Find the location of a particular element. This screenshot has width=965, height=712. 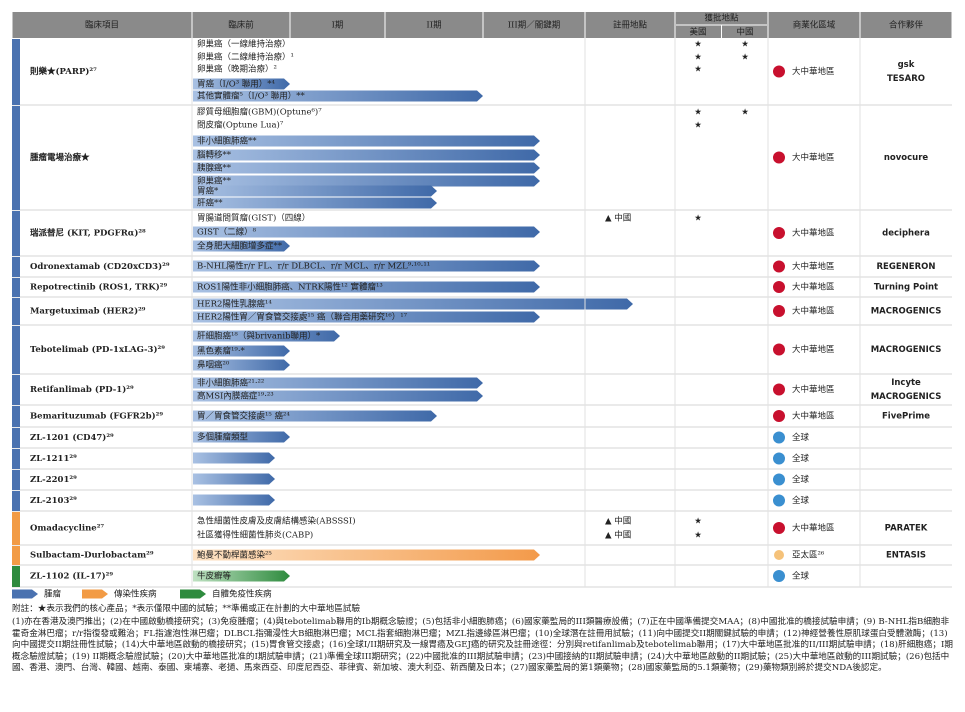

drug-name: ZL-1211²⁹ is located at coordinates (53, 459).